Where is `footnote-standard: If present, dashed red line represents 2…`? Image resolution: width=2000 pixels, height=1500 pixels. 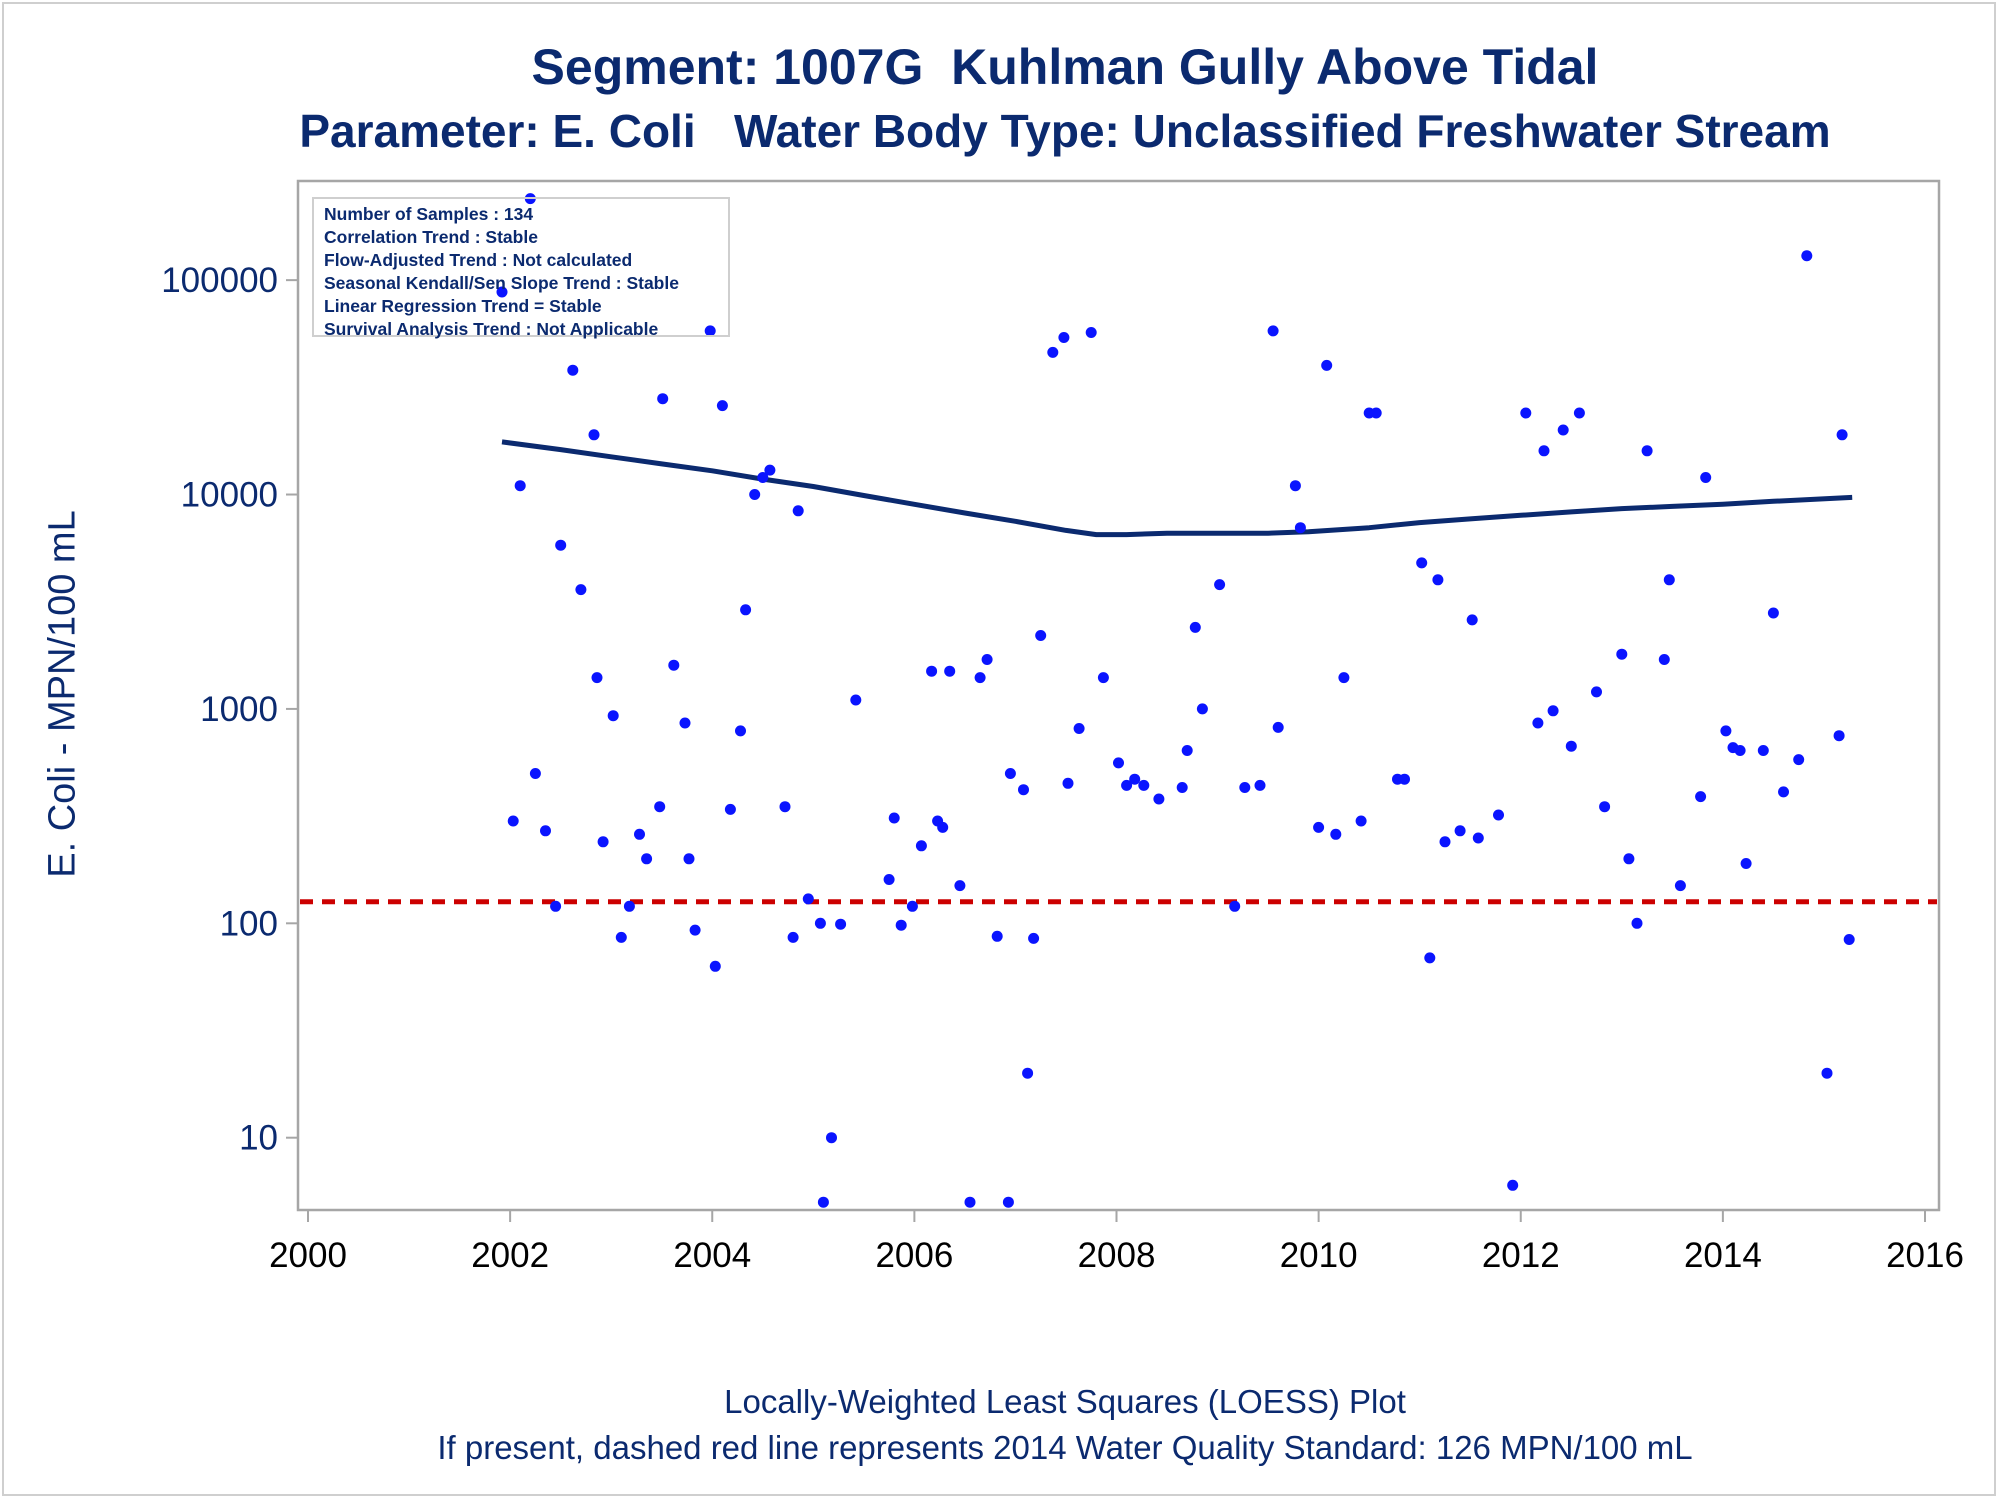
footnote-standard: If present, dashed red line represents 2… is located at coordinates (1065, 1447).